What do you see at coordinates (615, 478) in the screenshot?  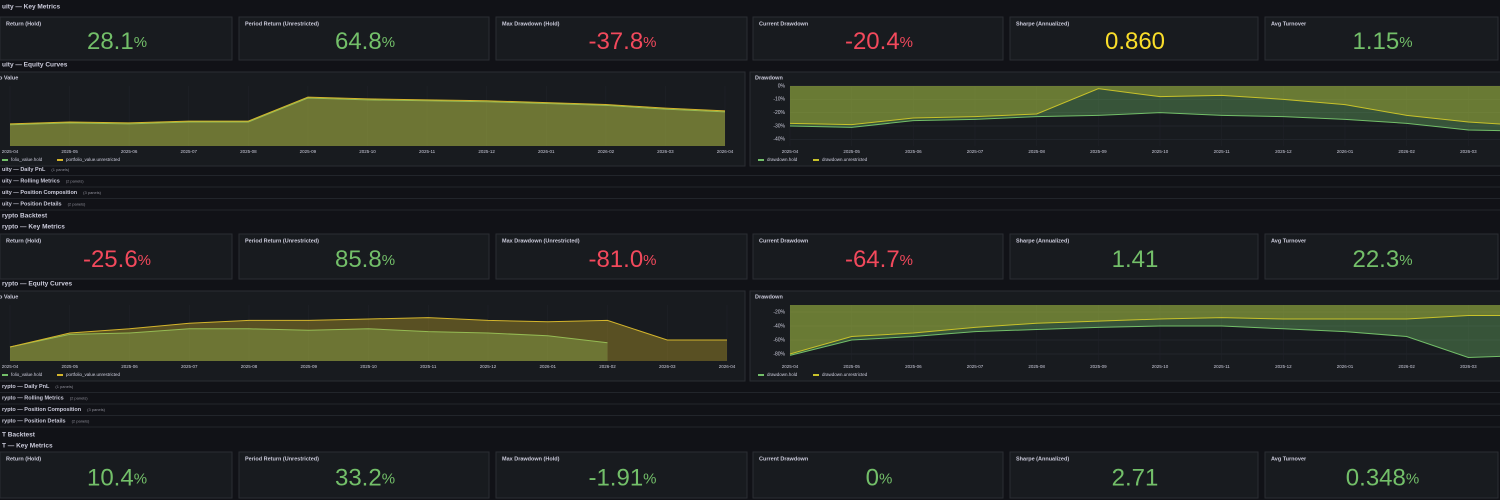 I see `stat-number: -1.91` at bounding box center [615, 478].